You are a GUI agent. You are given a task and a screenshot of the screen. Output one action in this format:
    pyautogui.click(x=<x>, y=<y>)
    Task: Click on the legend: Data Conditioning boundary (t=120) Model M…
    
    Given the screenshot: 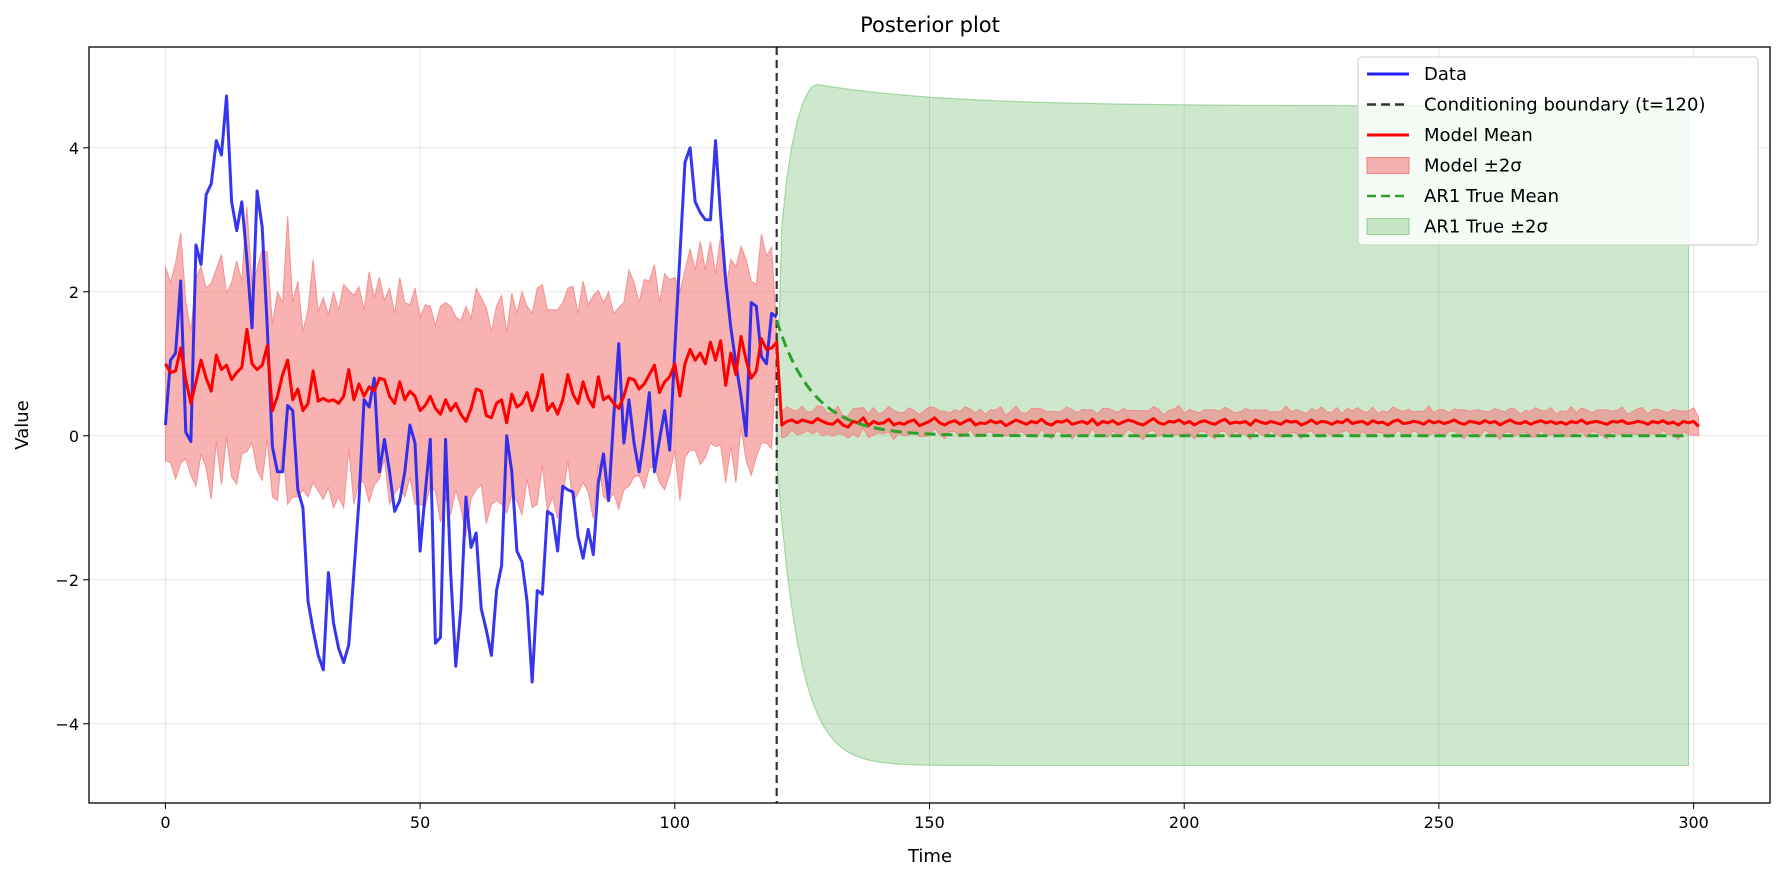 What is the action you would take?
    pyautogui.click(x=1558, y=151)
    